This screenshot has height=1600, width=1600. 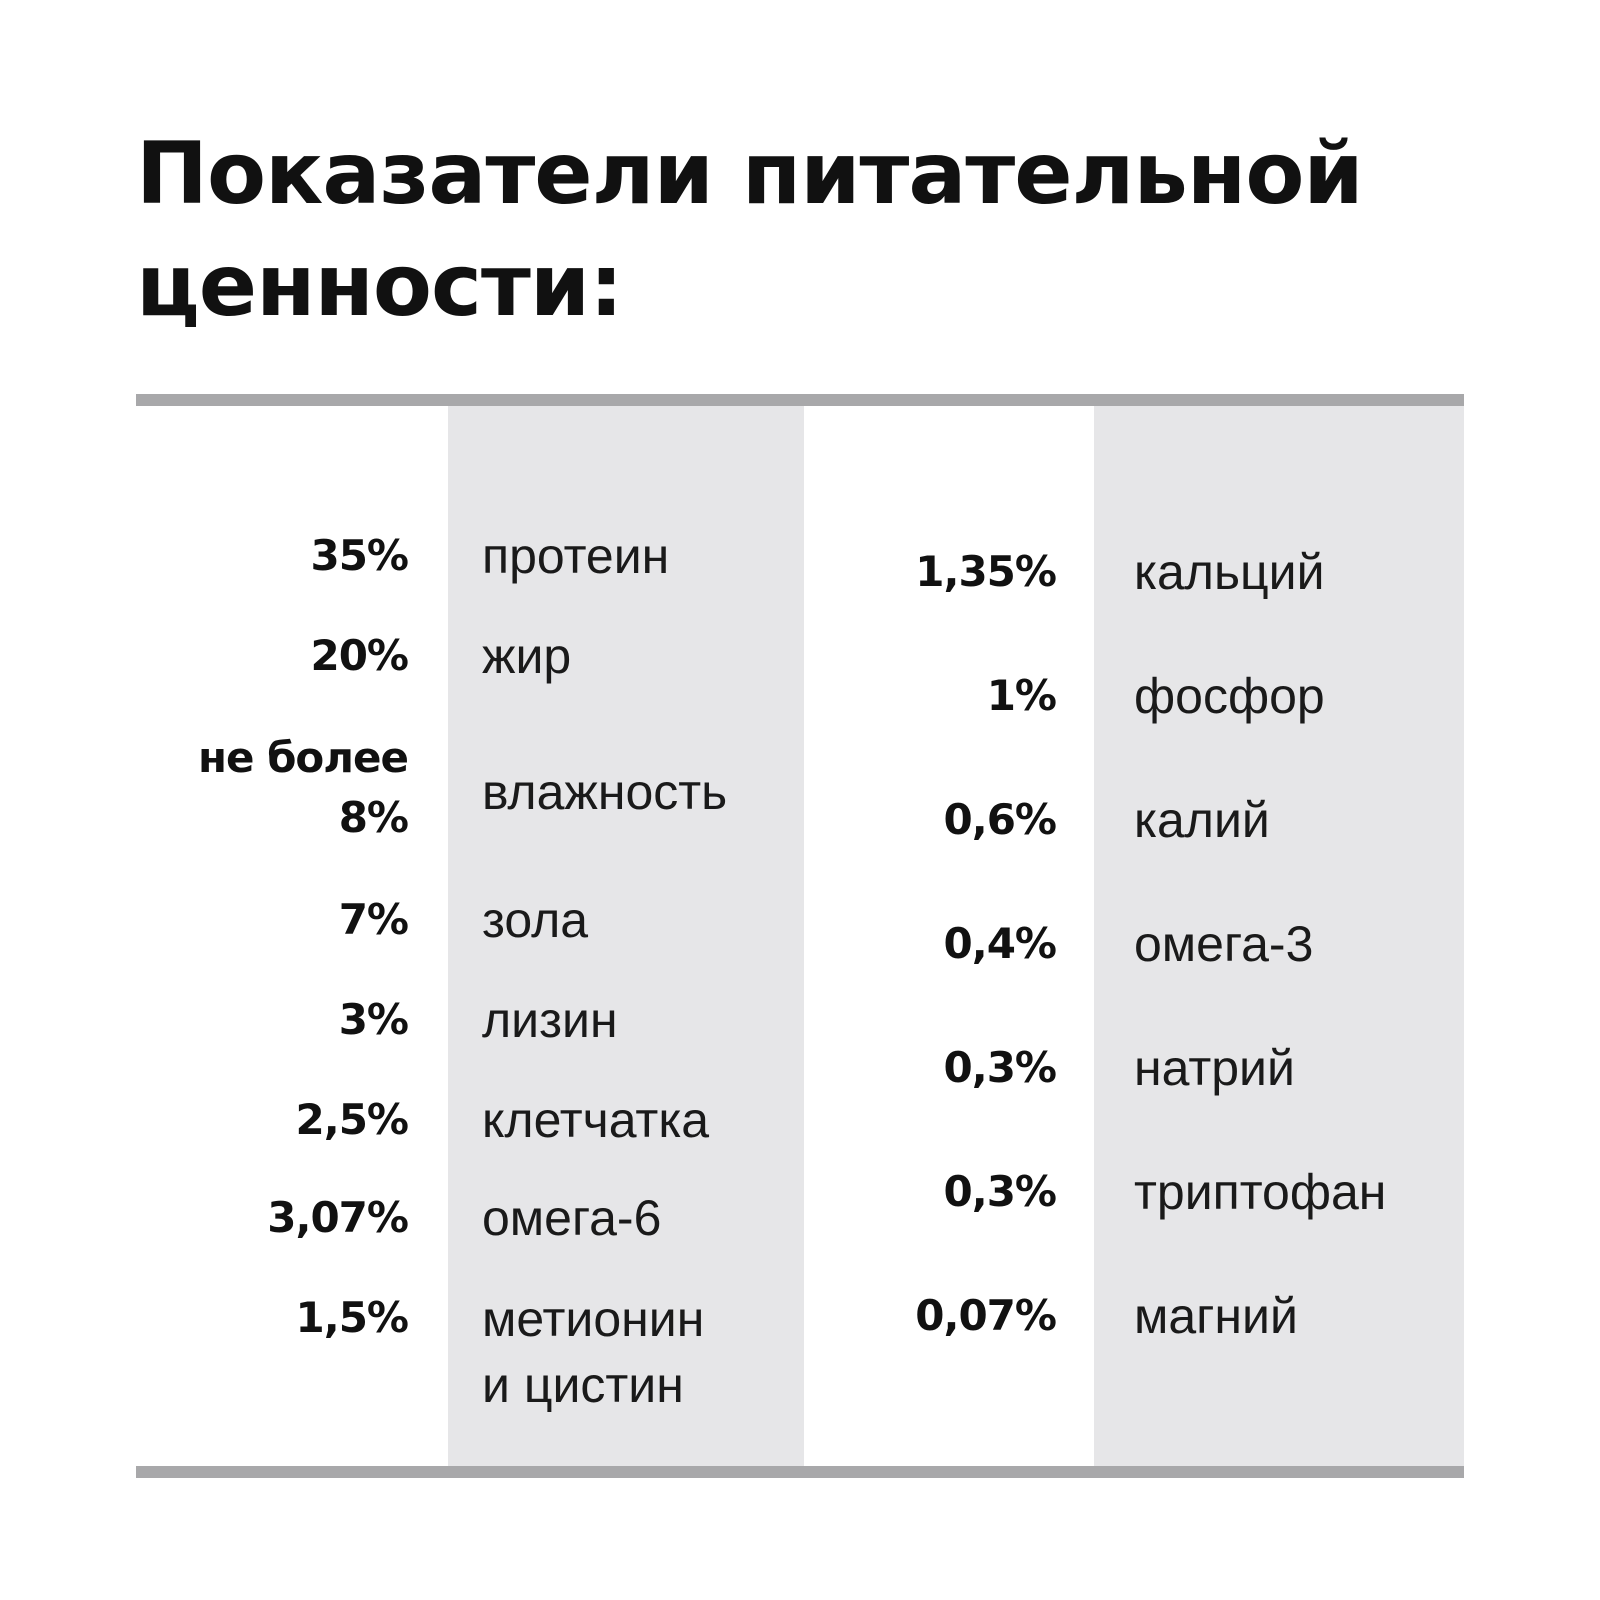 I want to click on right-value-sodium: 0,3%, so click(x=1000, y=1067).